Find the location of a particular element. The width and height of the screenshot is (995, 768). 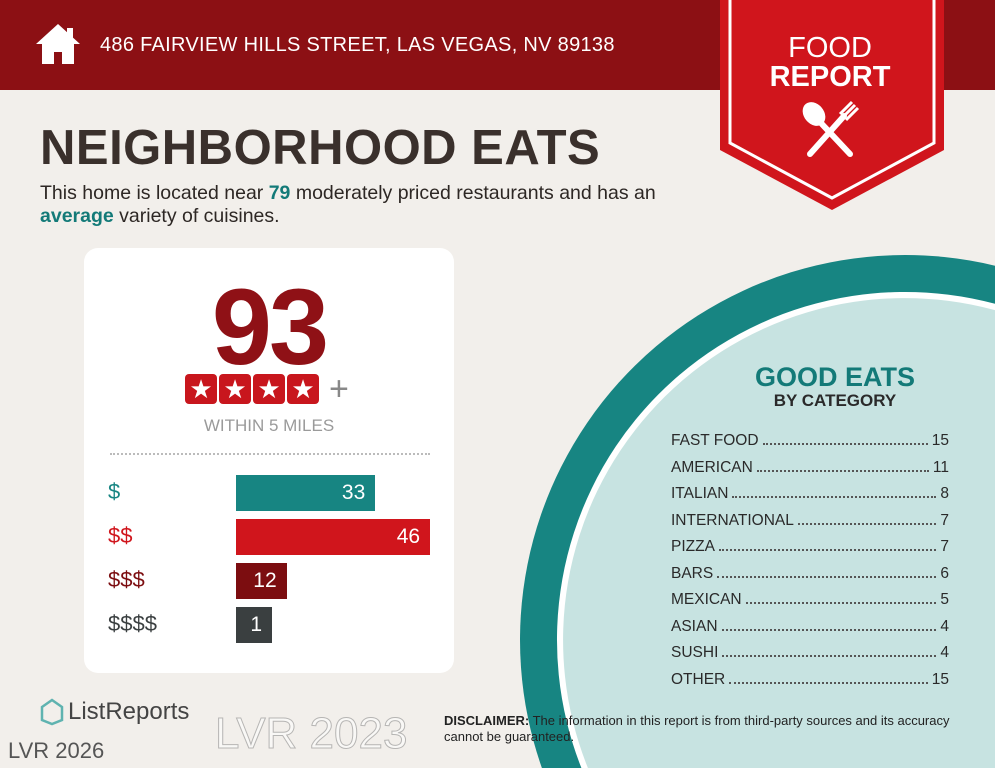

bar-row: $$$$ 1 is located at coordinates (269, 625).